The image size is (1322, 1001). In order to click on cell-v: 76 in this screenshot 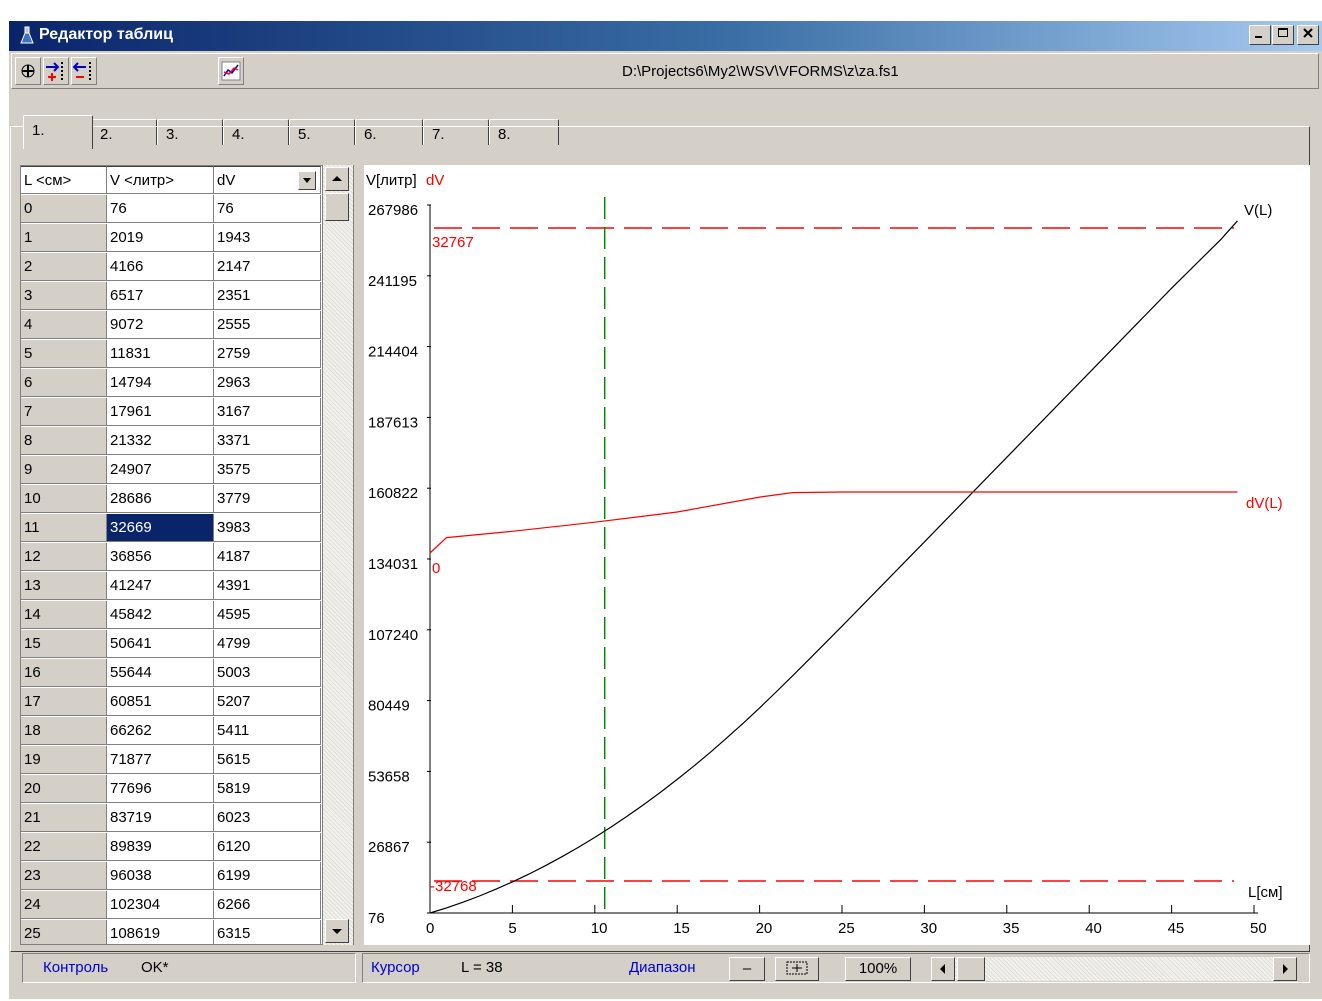, I will do `click(160, 209)`.